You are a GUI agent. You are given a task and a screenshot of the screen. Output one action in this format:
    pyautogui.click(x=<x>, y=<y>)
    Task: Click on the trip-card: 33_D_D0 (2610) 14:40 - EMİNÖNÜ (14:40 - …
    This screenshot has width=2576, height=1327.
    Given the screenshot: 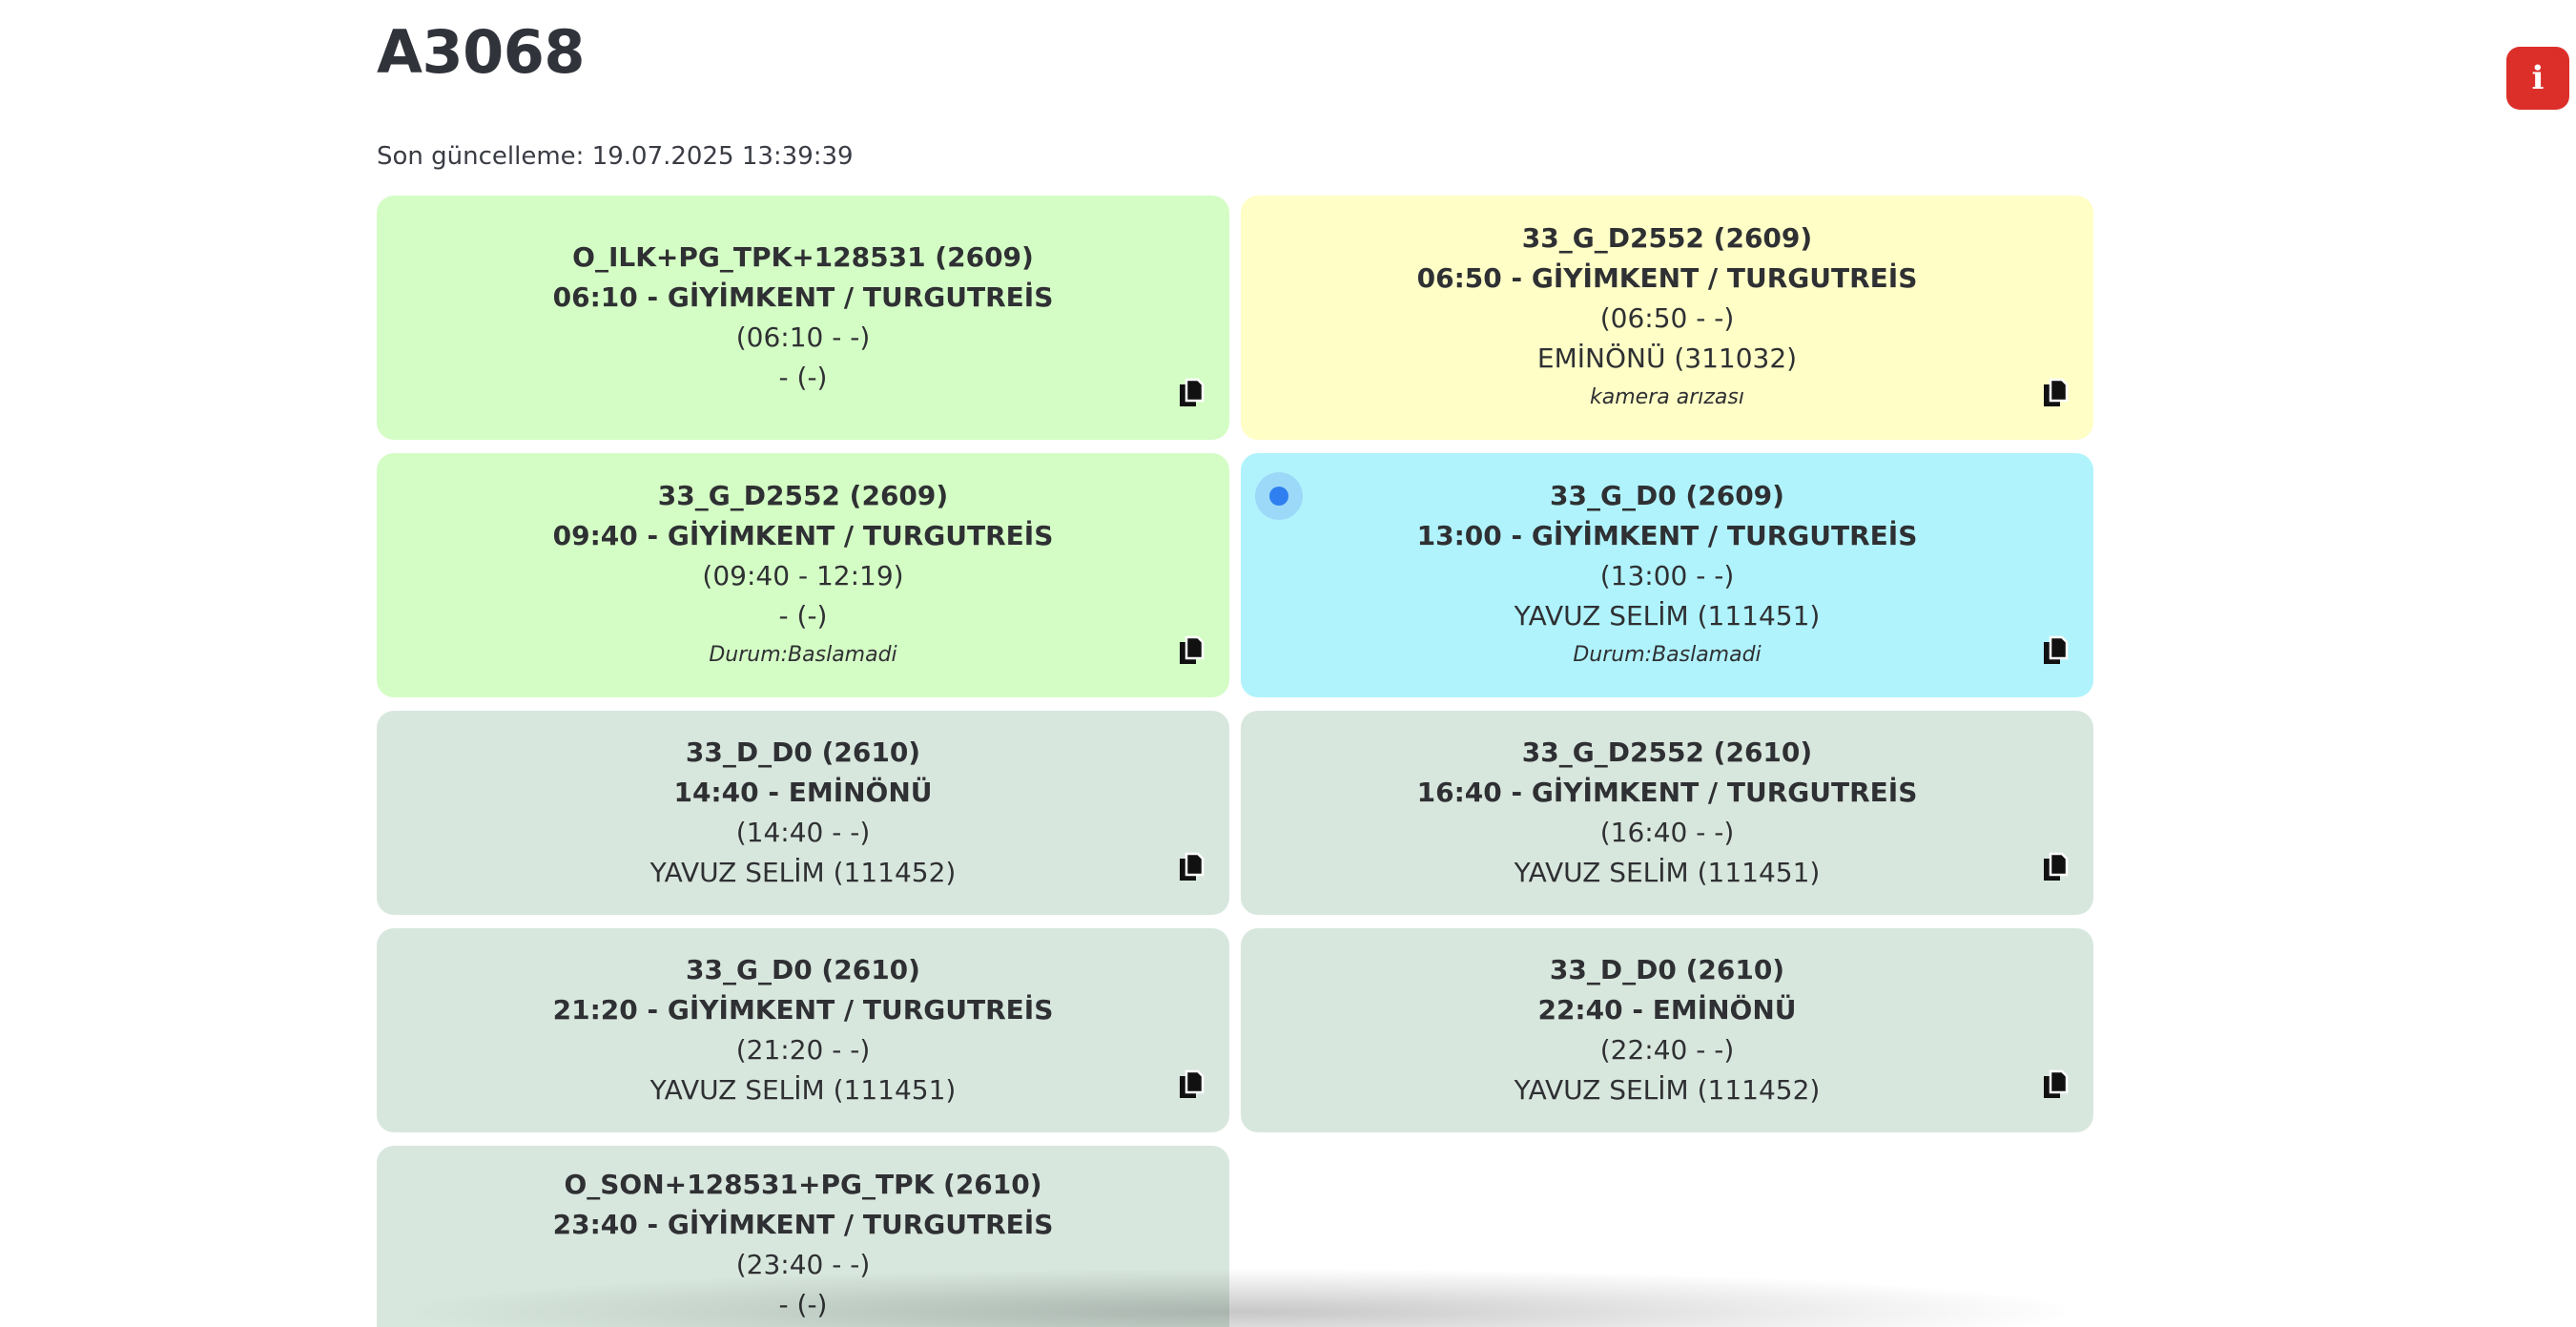 What is the action you would take?
    pyautogui.click(x=803, y=813)
    